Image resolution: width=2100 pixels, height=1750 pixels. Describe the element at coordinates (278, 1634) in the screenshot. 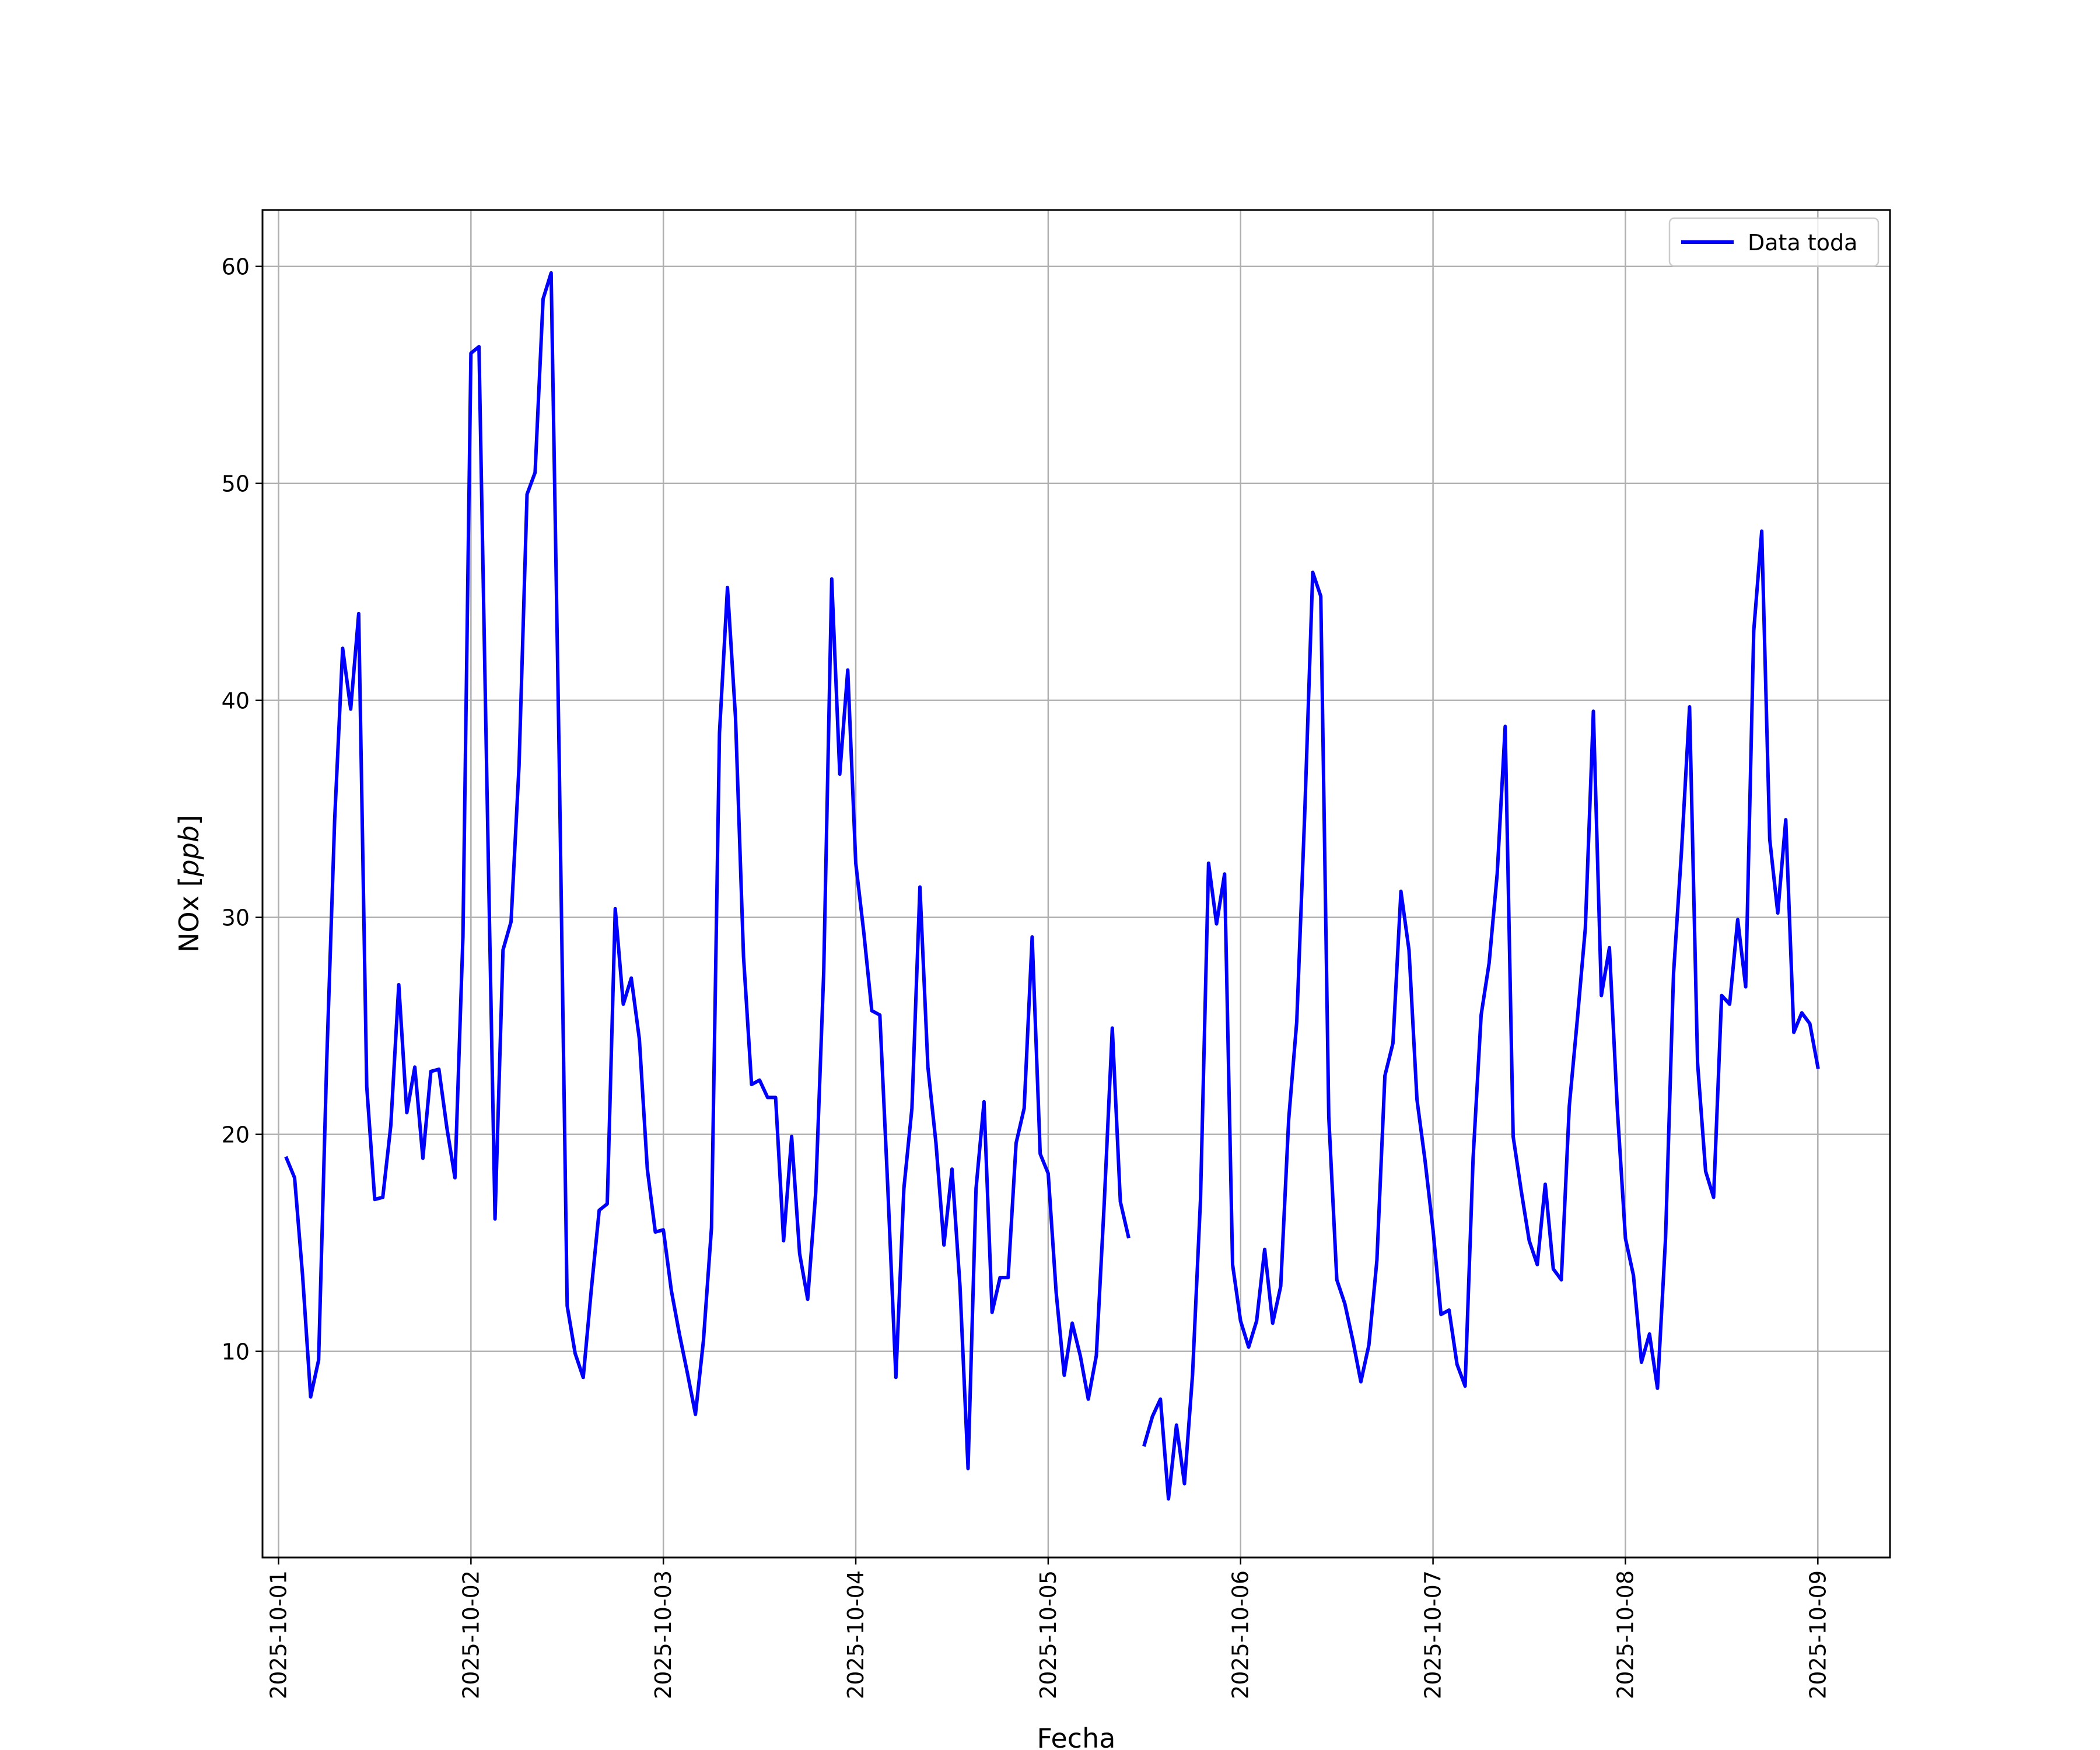

I see `x-tick-label: 2025-10-01` at that location.